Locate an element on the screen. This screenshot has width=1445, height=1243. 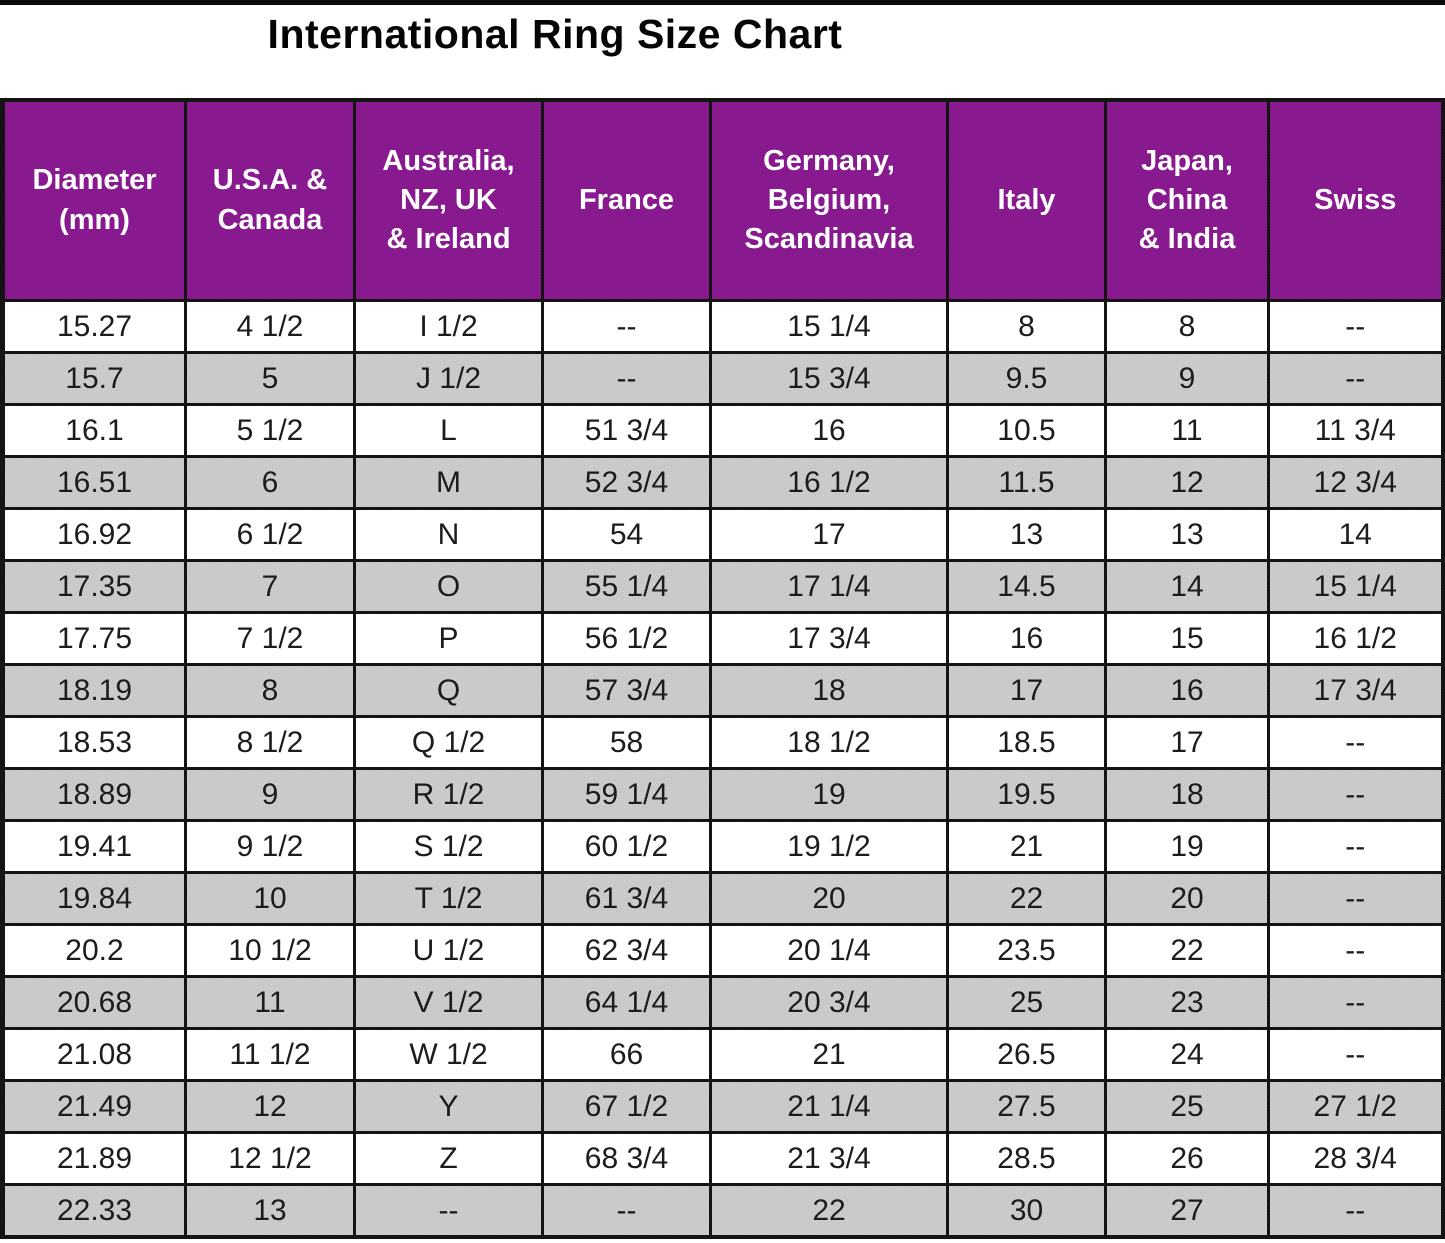
table-cell-germany-belgium-scandinavia: 21 is located at coordinates (829, 1054).